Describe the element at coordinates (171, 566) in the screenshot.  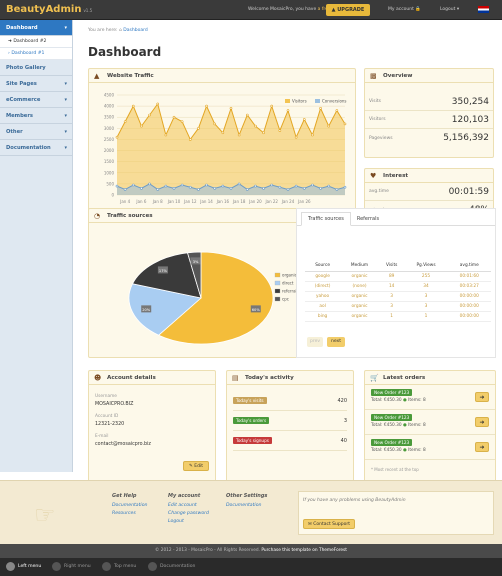
I see `bottom-documentation: Documentation` at that location.